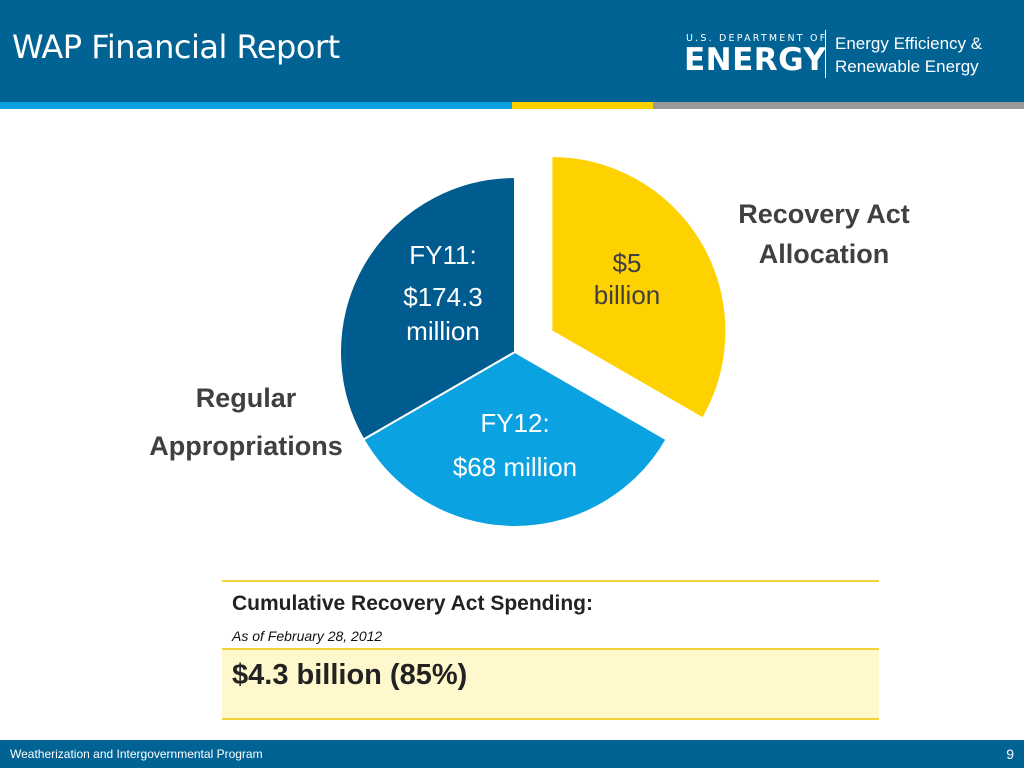  Describe the element at coordinates (515, 467) in the screenshot. I see `pie-slice-label-line: $68 million` at that location.